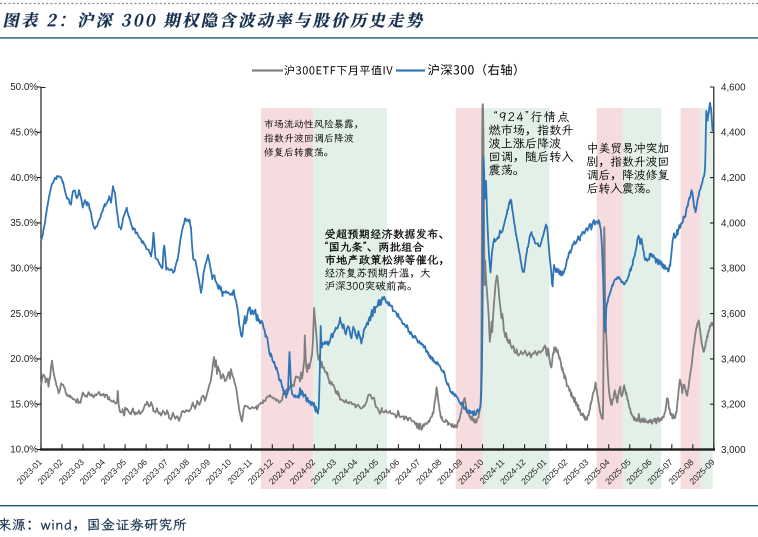 The height and width of the screenshot is (537, 758). What do you see at coordinates (733, 87) in the screenshot?
I see `svg-text: 4,600` at bounding box center [733, 87].